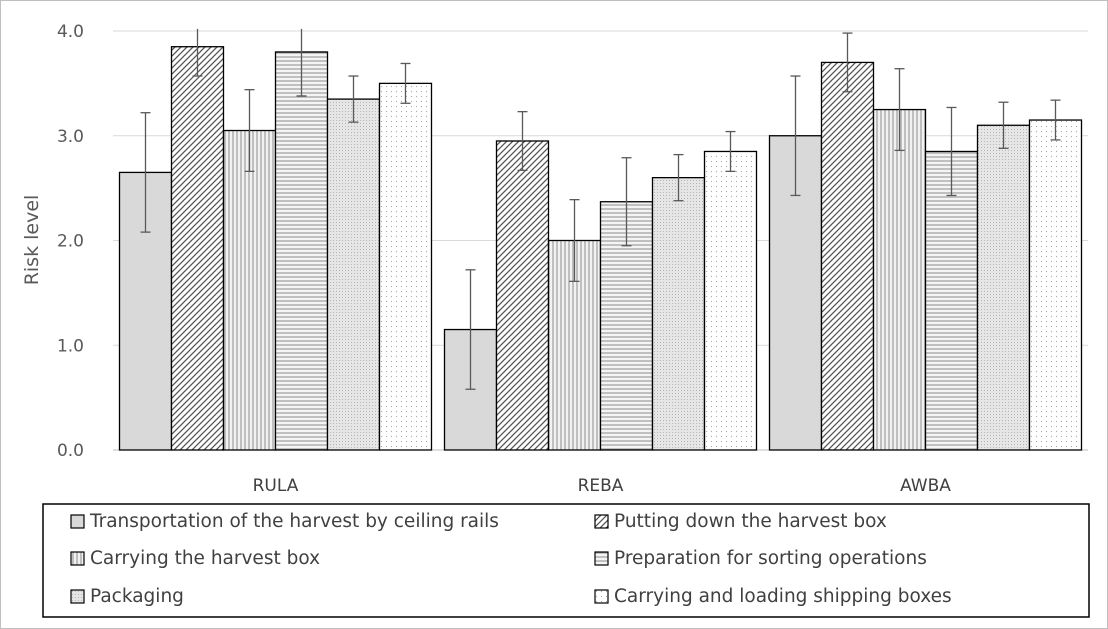  I want to click on legend-label: Packaging, so click(137, 596).